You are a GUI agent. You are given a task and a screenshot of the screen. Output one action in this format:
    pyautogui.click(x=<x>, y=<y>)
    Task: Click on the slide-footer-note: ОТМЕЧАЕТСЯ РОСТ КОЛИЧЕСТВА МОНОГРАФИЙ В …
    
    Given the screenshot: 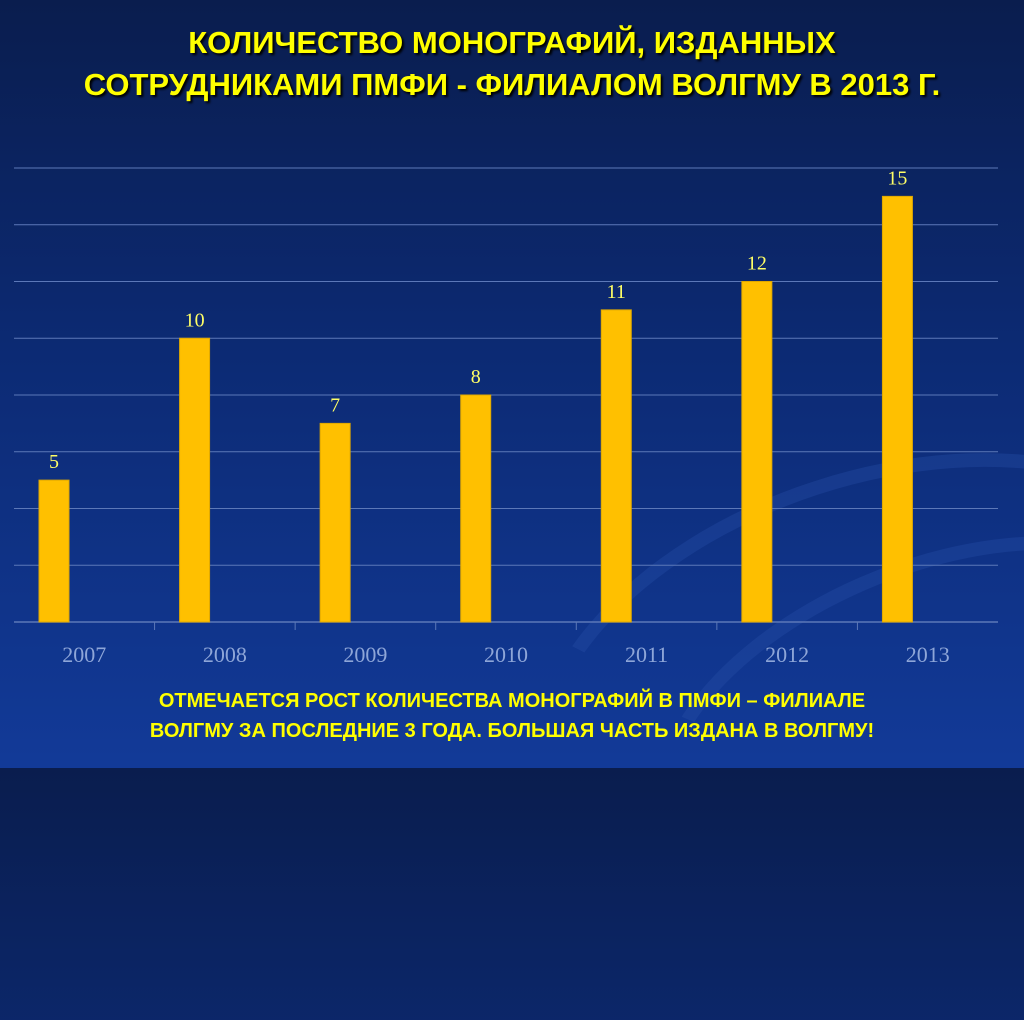 What is the action you would take?
    pyautogui.click(x=512, y=716)
    